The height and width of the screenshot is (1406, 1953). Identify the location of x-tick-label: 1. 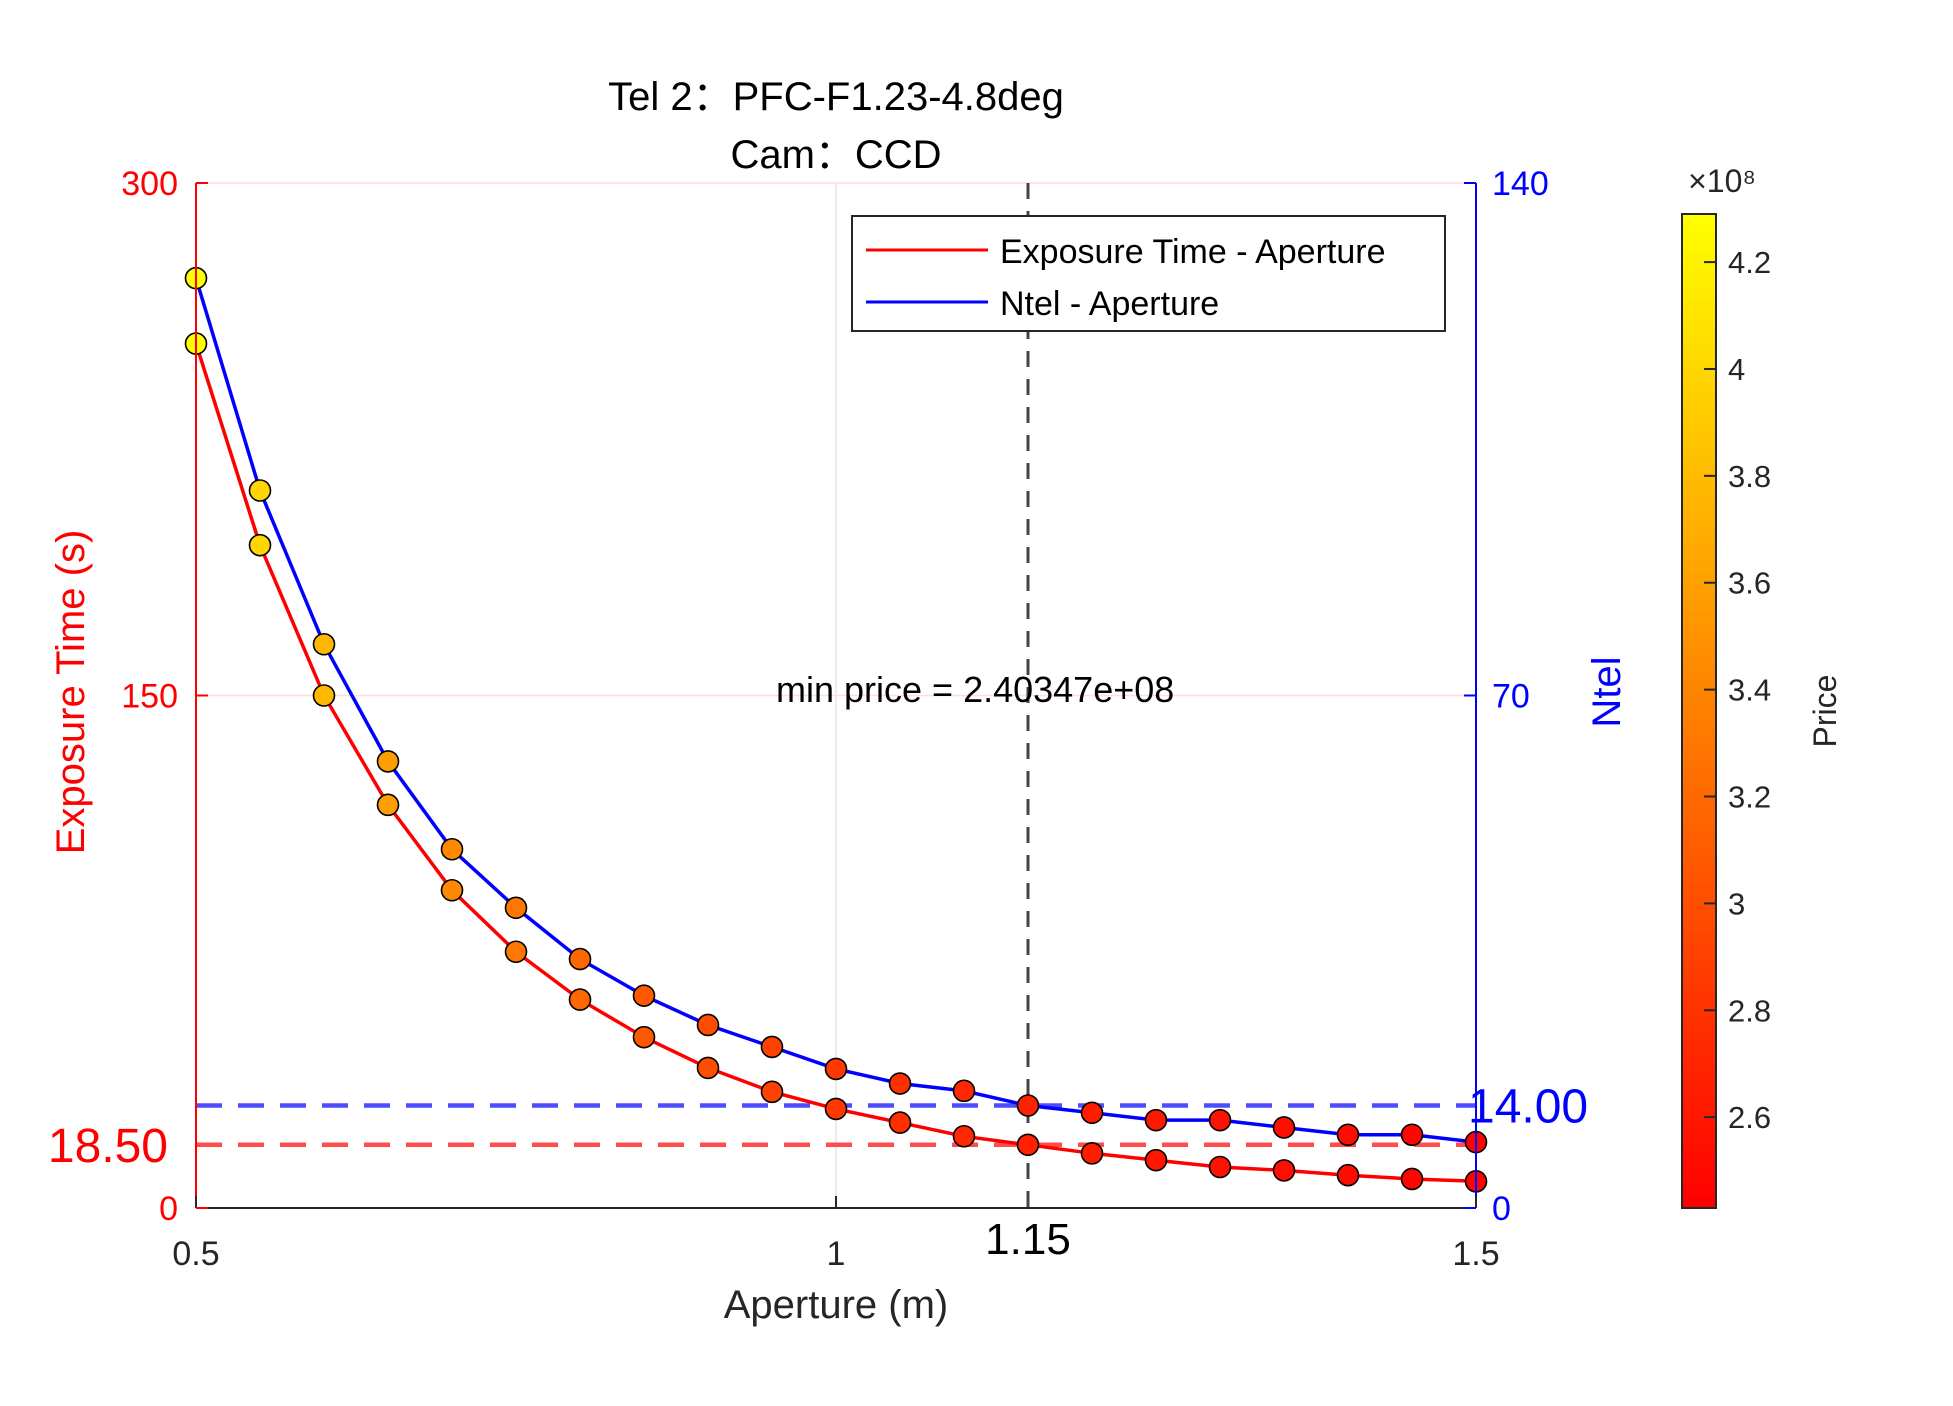
(836, 1254).